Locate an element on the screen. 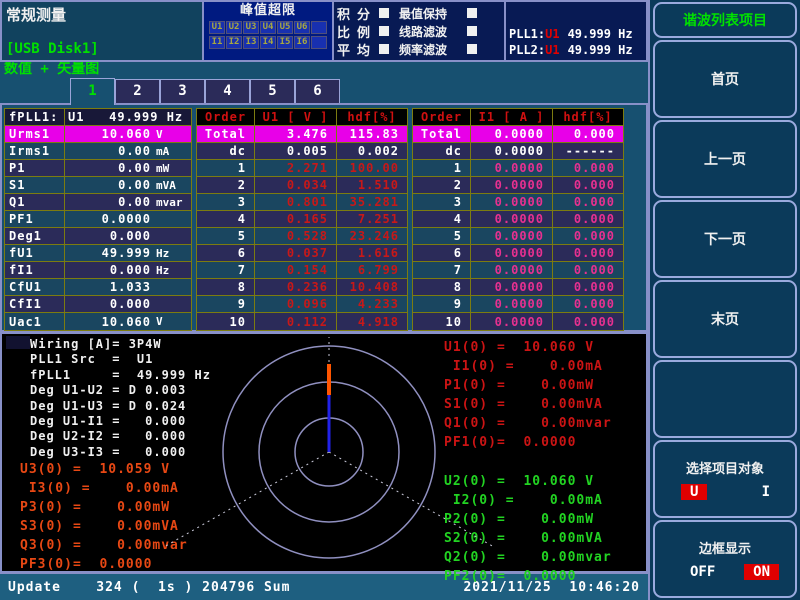  vector-text-line: PLL1 Src = U1 is located at coordinates (92, 359).